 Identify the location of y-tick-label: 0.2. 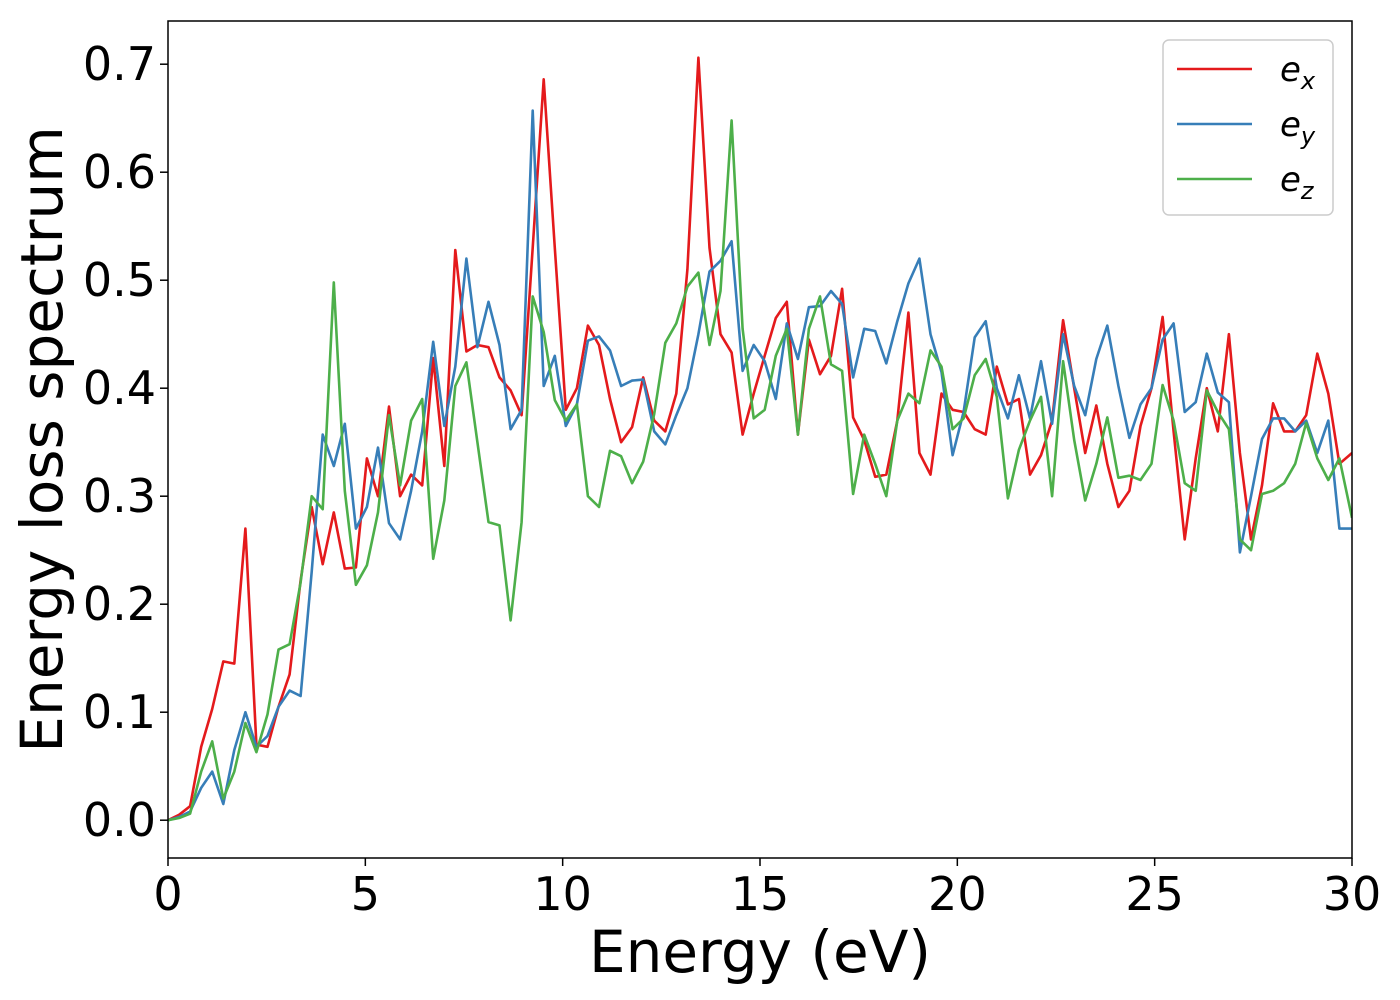
(119, 604).